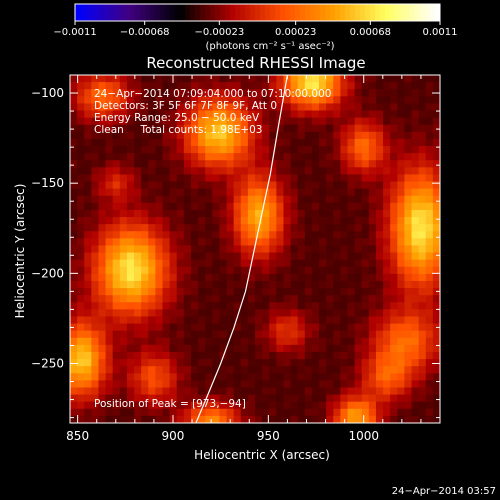 Image resolution: width=500 pixels, height=500 pixels. I want to click on y-tick-label: −250, so click(47, 363).